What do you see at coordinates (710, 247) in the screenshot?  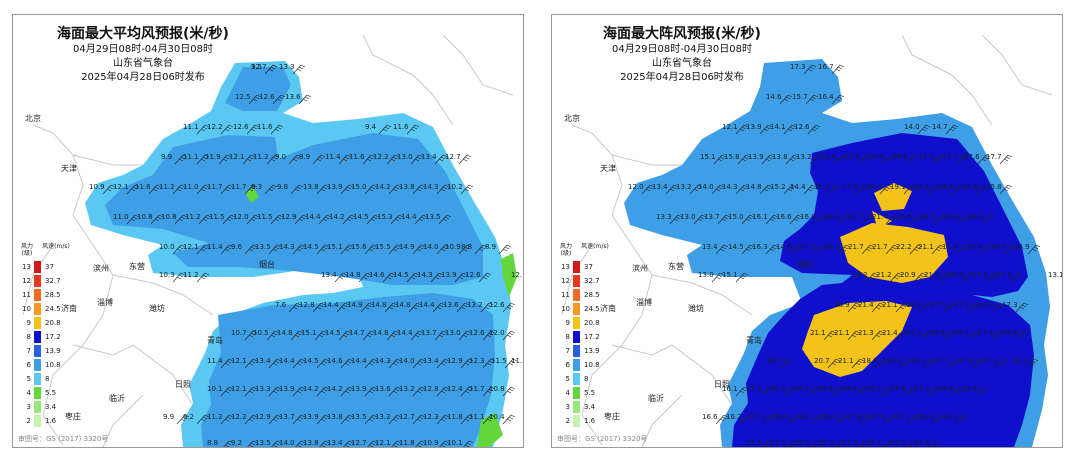 I see `wind-speed-value: 13.4` at bounding box center [710, 247].